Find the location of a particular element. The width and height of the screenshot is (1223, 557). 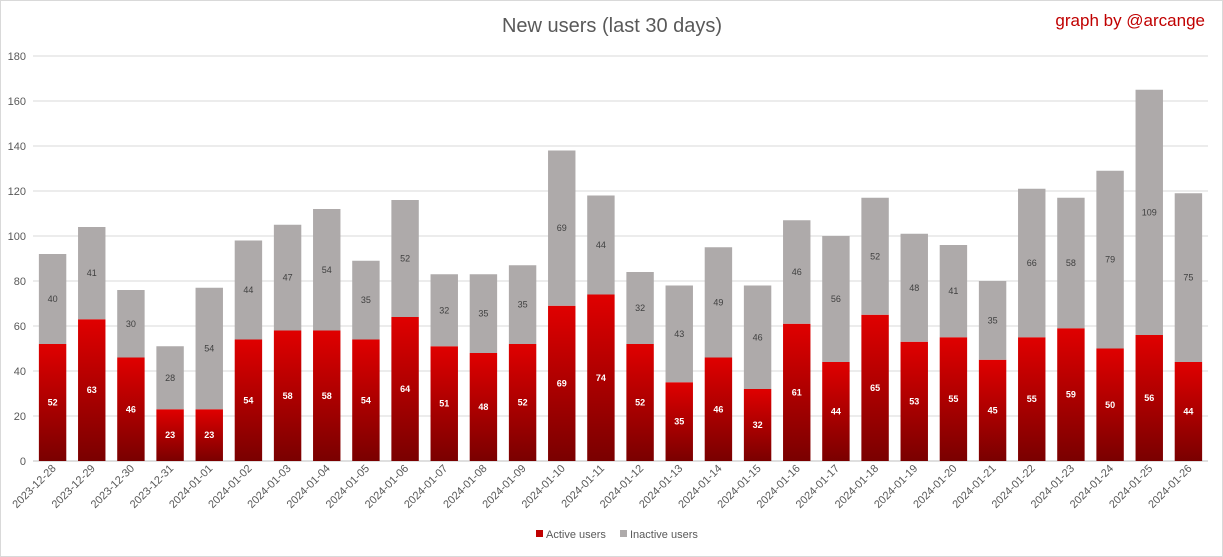

data-label-active: 58 is located at coordinates (327, 396).